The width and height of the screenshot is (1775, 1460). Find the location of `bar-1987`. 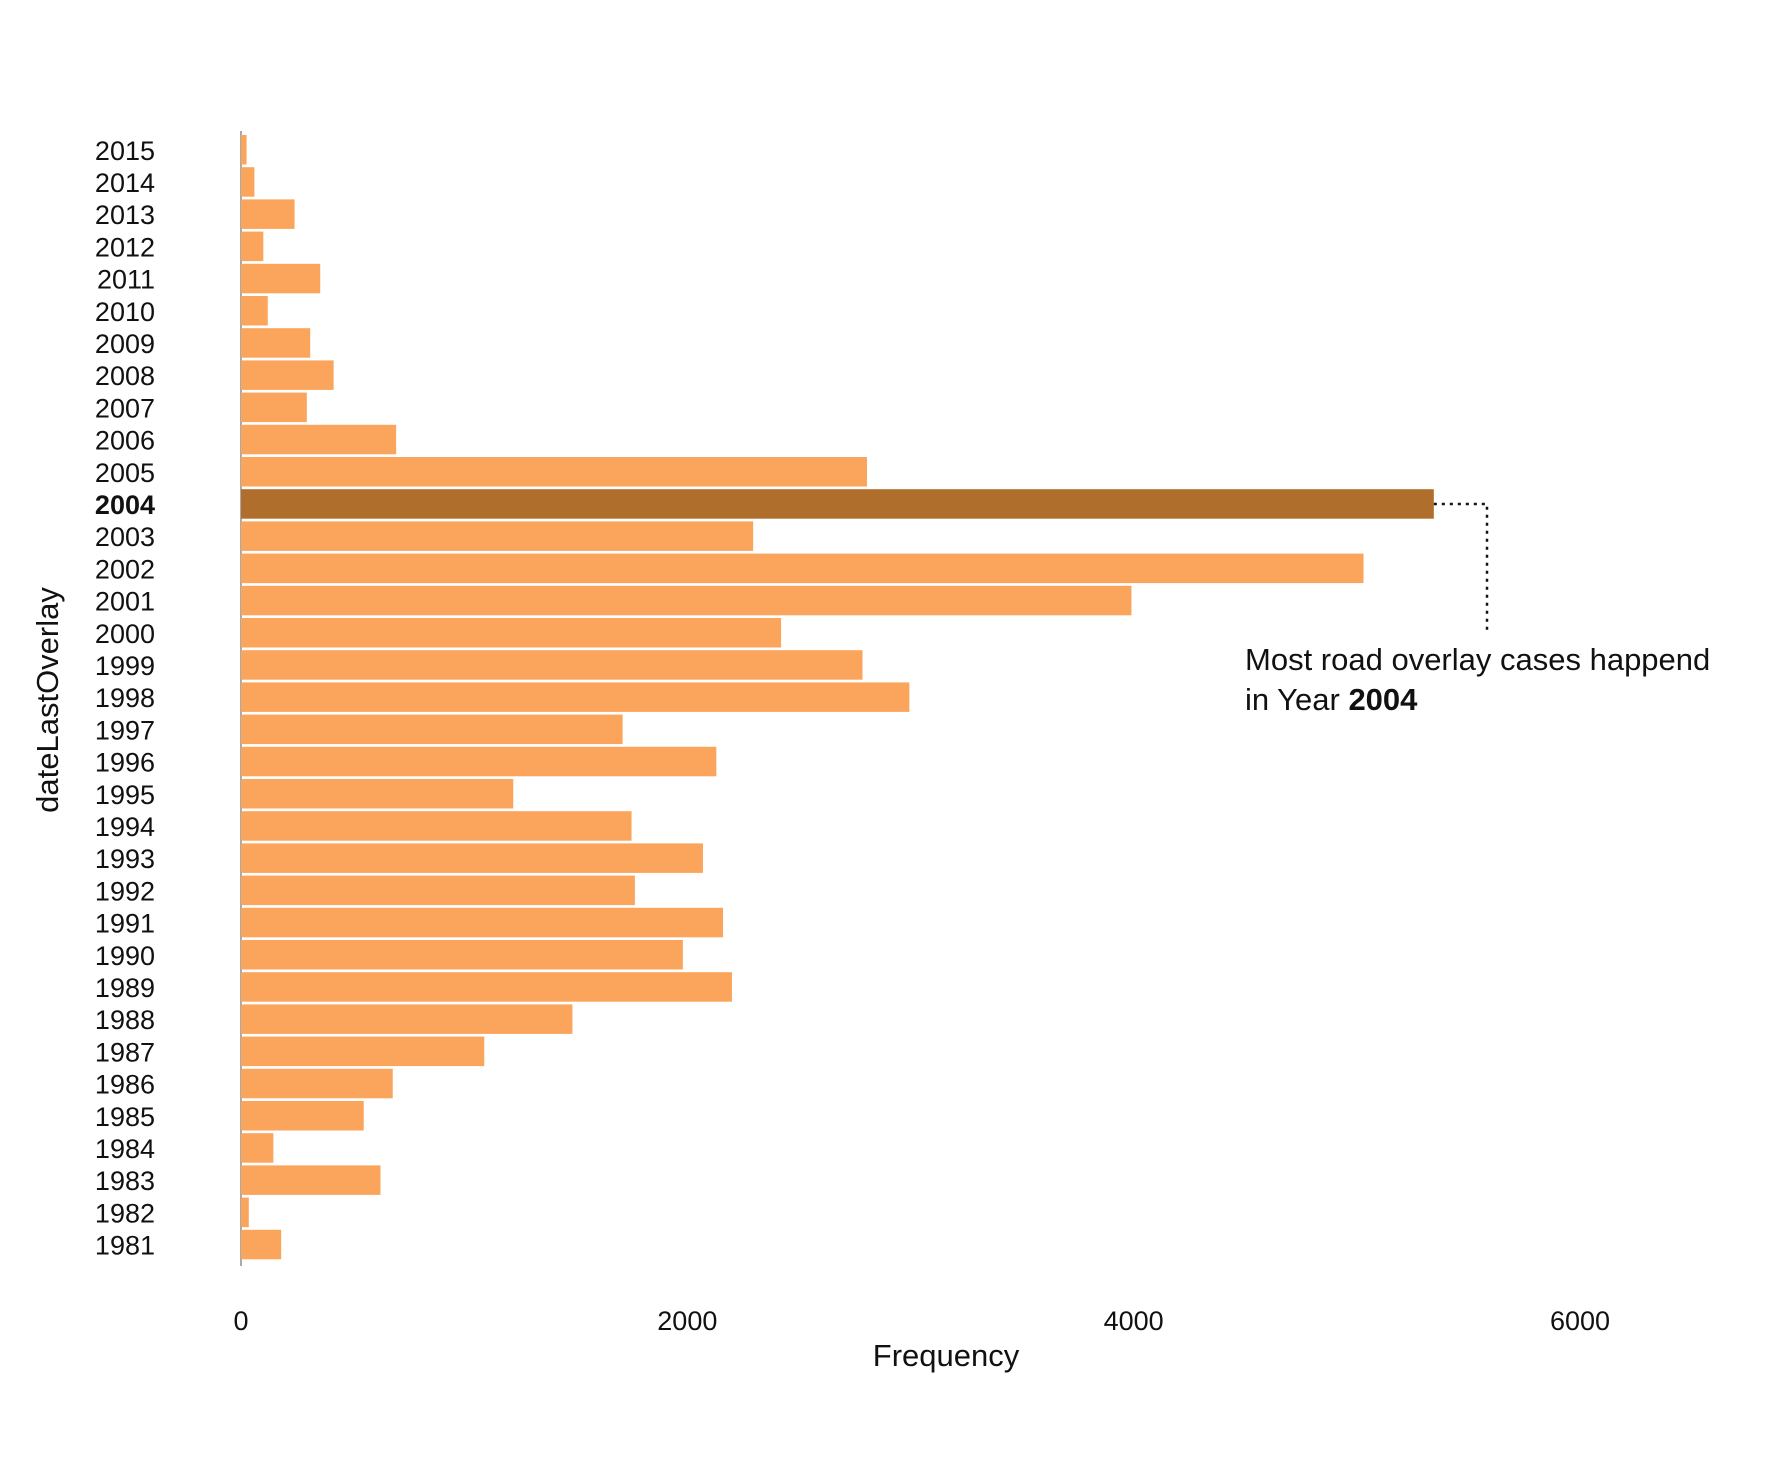

bar-1987 is located at coordinates (363, 1051).